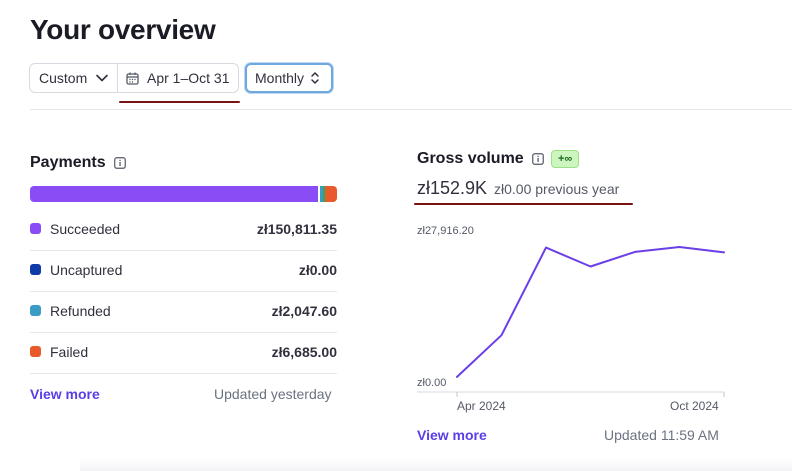 This screenshot has height=471, width=792. I want to click on x-tick-label-end: Oct 2024, so click(694, 406).